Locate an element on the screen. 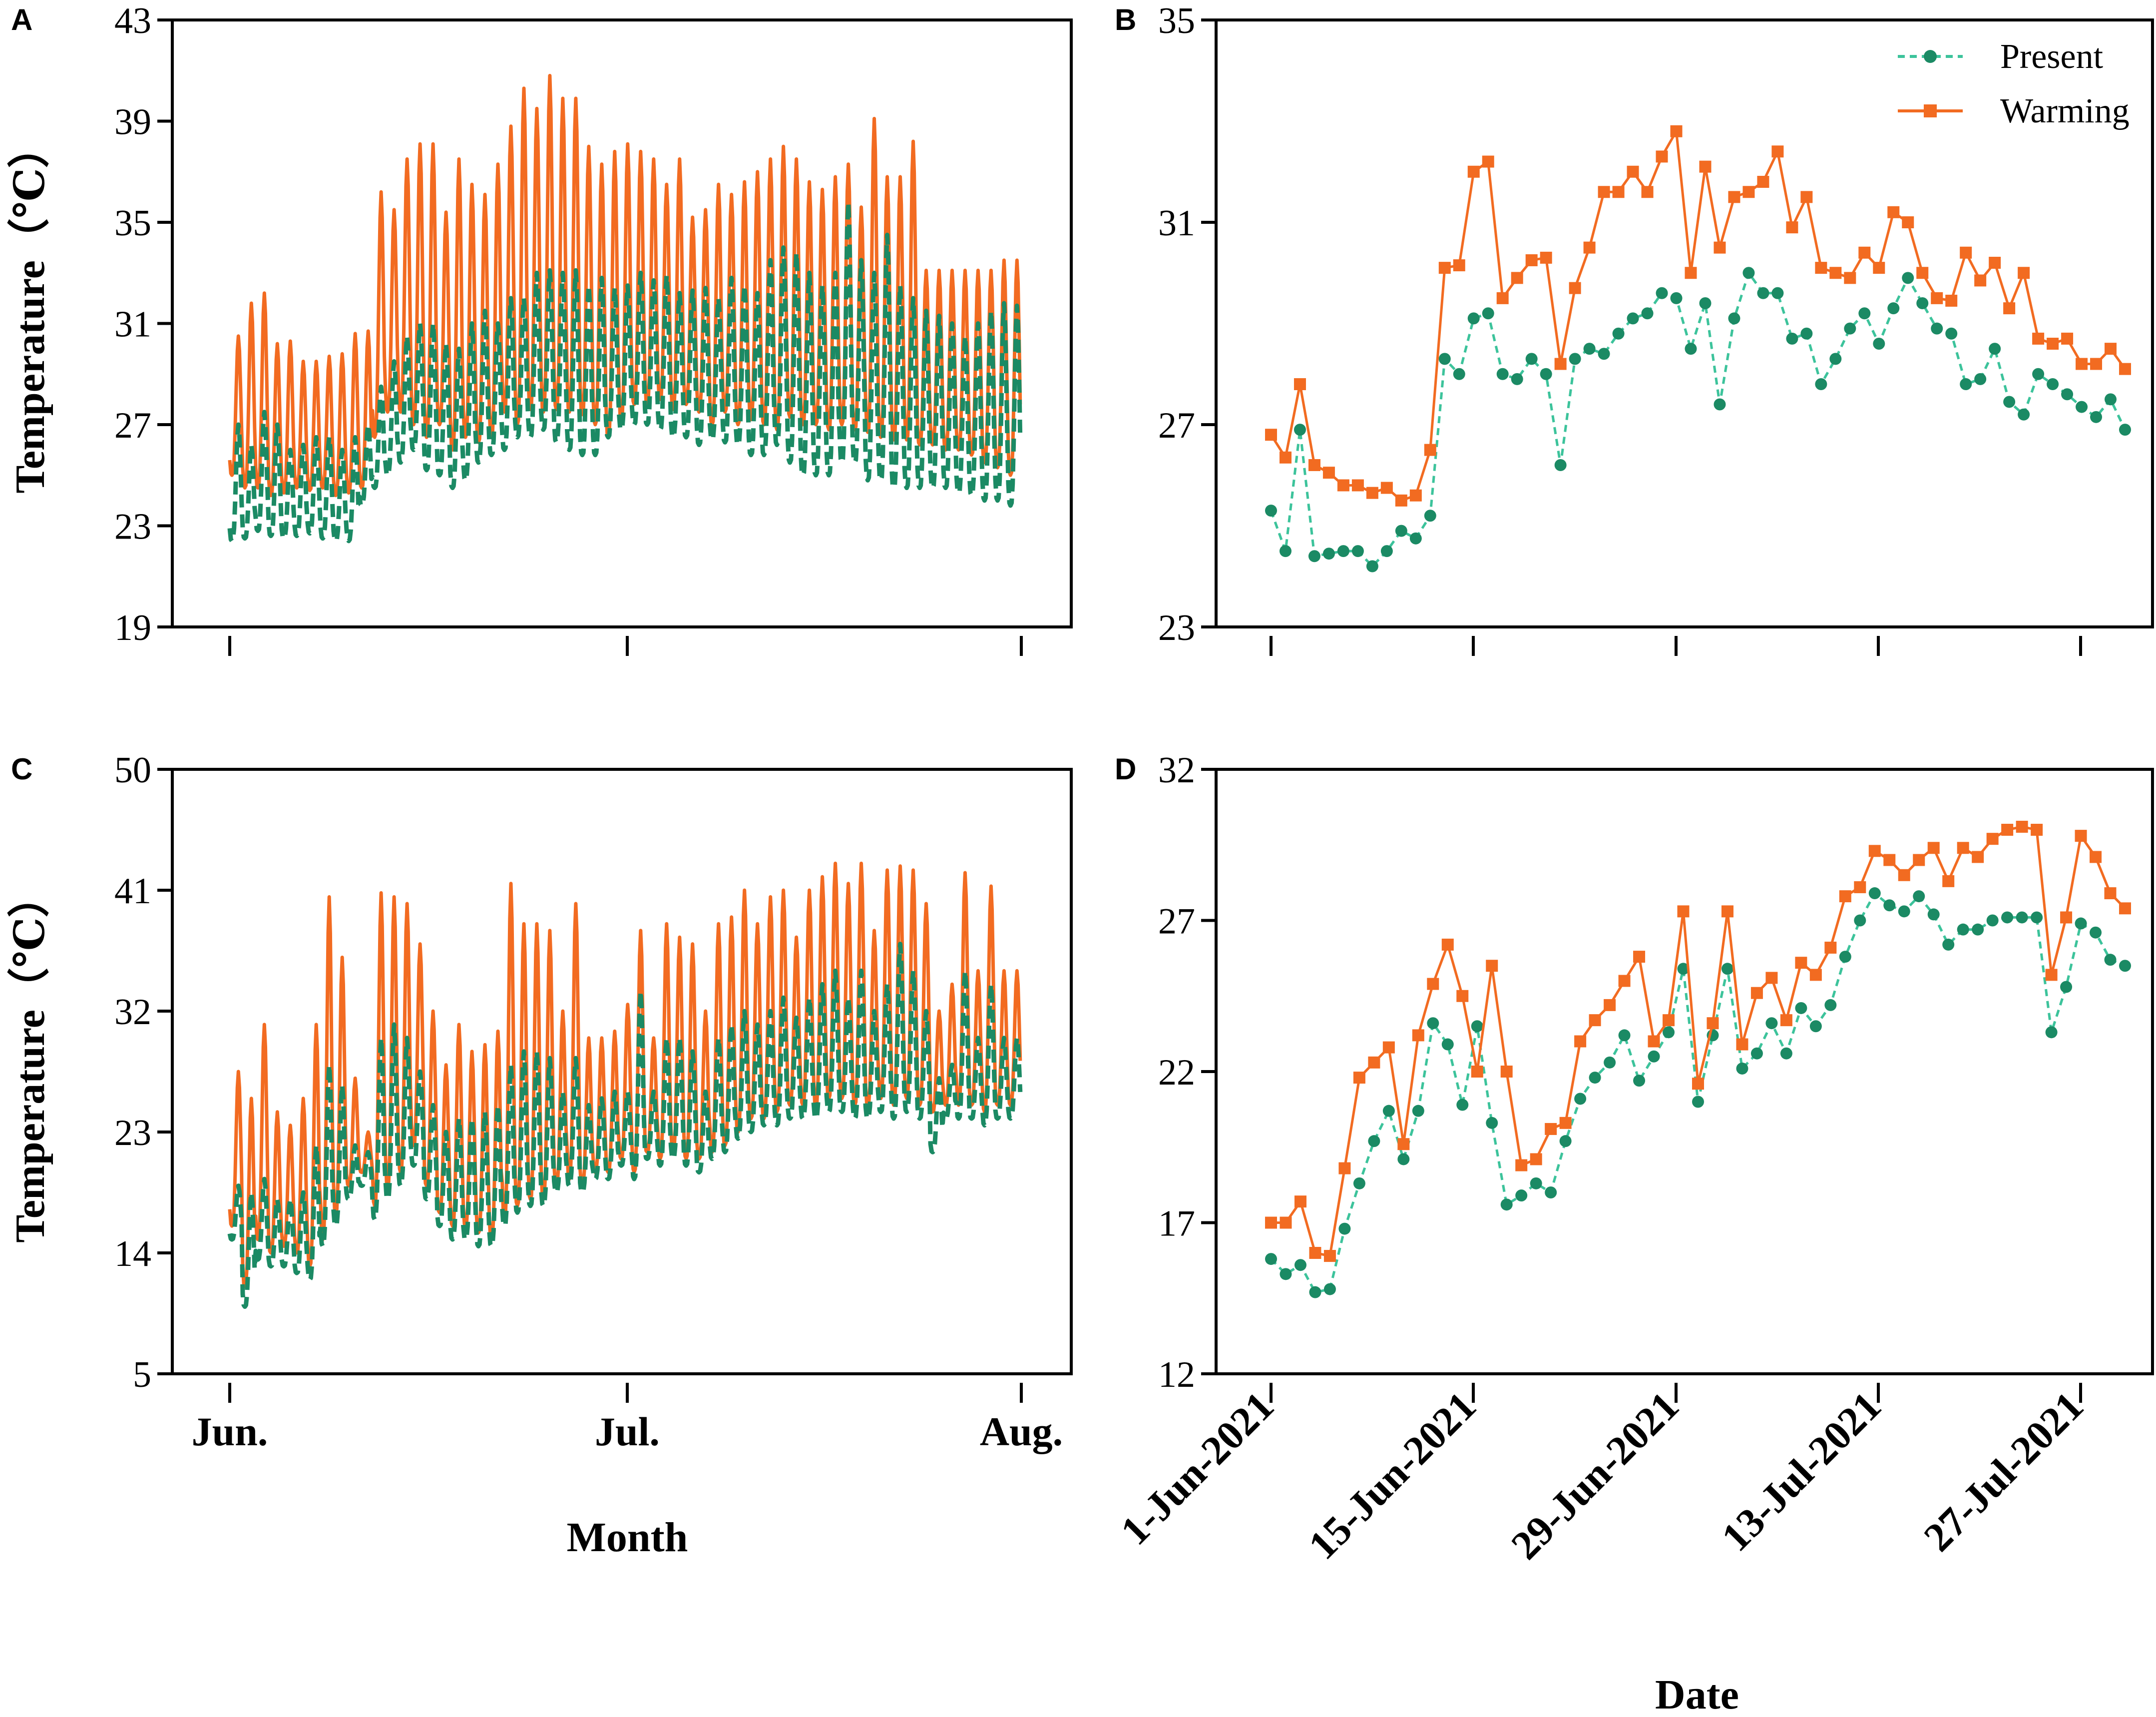  y-tick-label-a: 31 is located at coordinates (132, 324).